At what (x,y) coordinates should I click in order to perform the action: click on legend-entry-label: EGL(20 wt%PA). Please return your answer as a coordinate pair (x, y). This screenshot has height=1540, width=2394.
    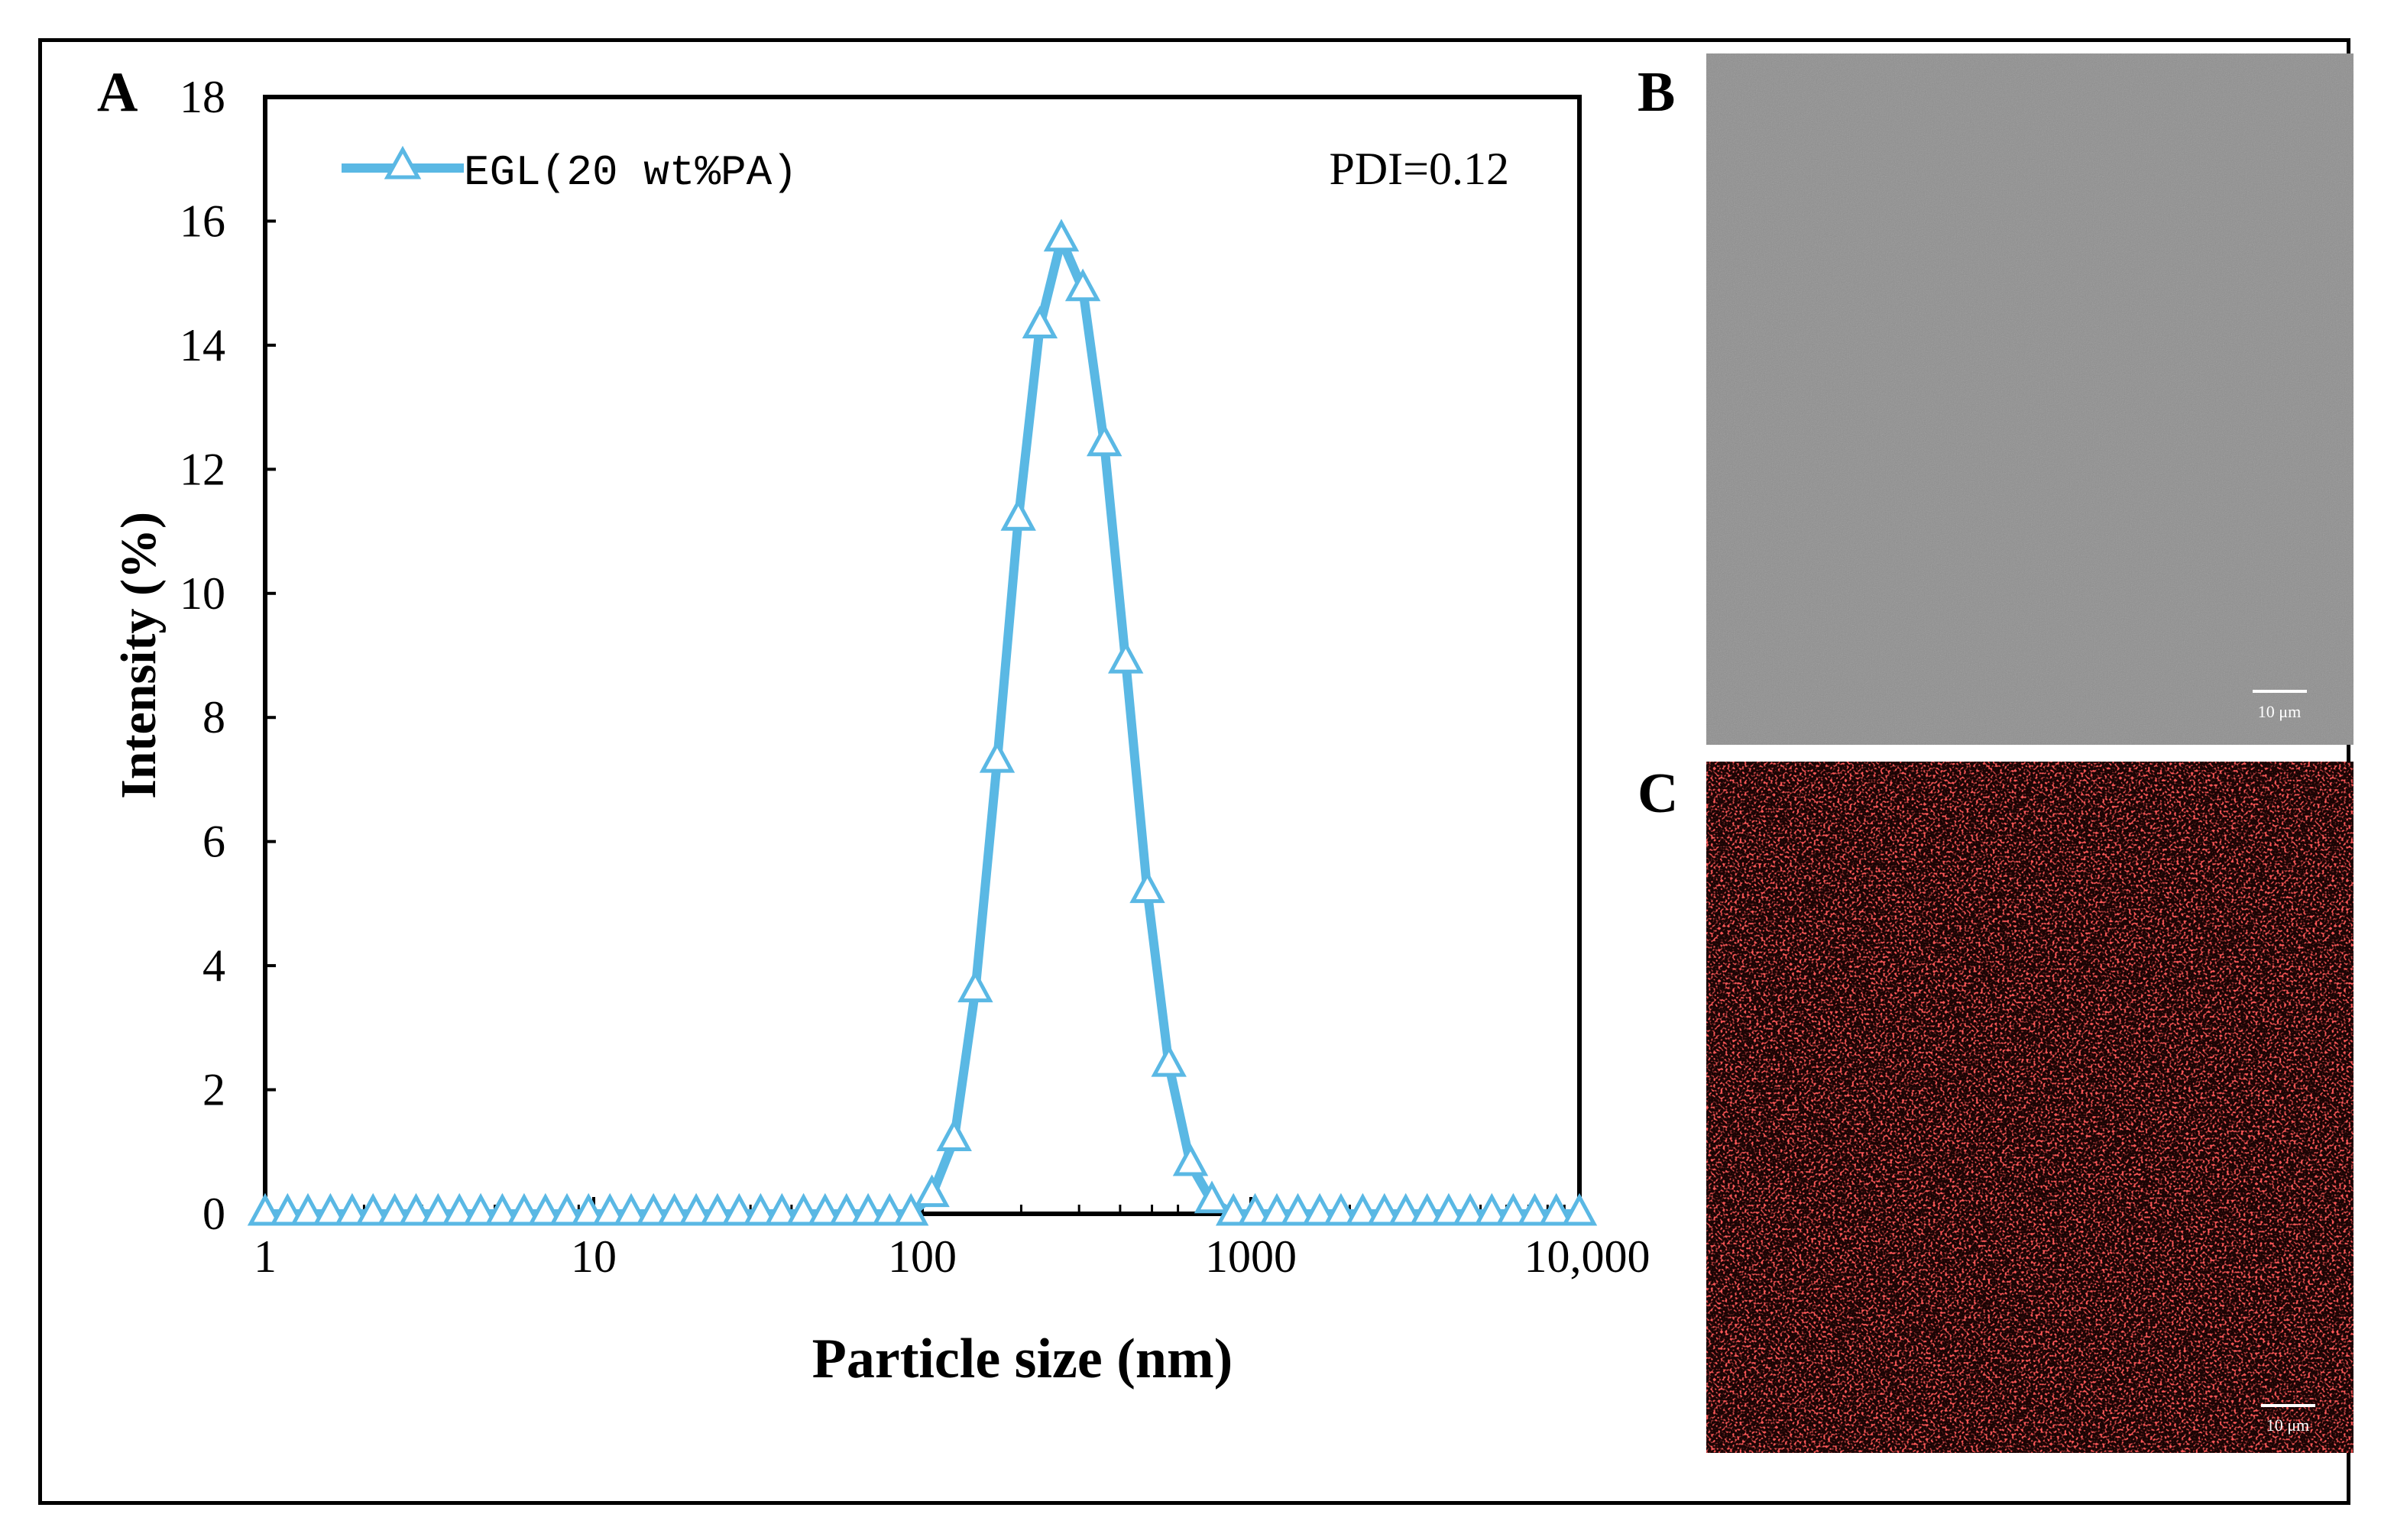
    Looking at the image, I should click on (631, 172).